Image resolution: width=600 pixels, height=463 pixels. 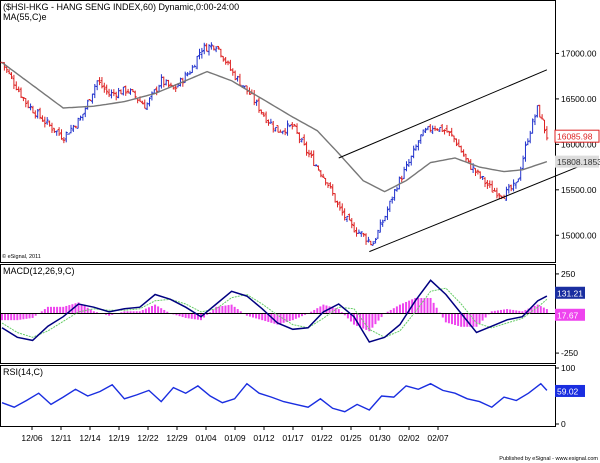 I want to click on rsi-panel-frame, so click(x=278, y=396).